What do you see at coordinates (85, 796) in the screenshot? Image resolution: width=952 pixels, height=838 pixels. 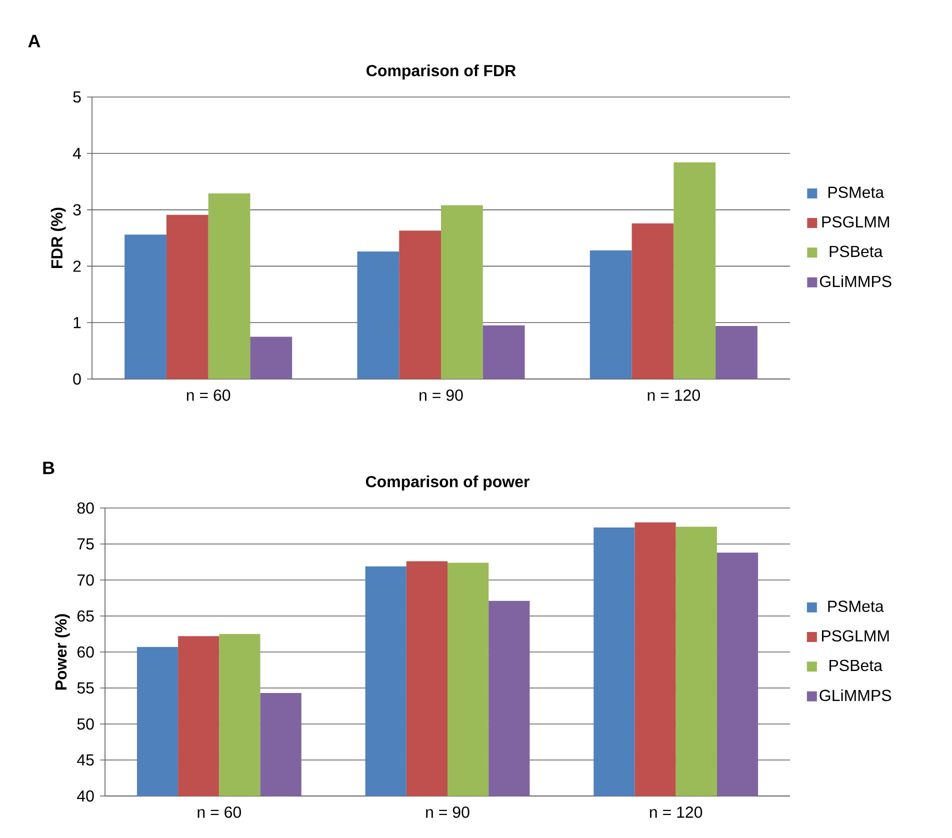 I see `y-tick-label: 40` at bounding box center [85, 796].